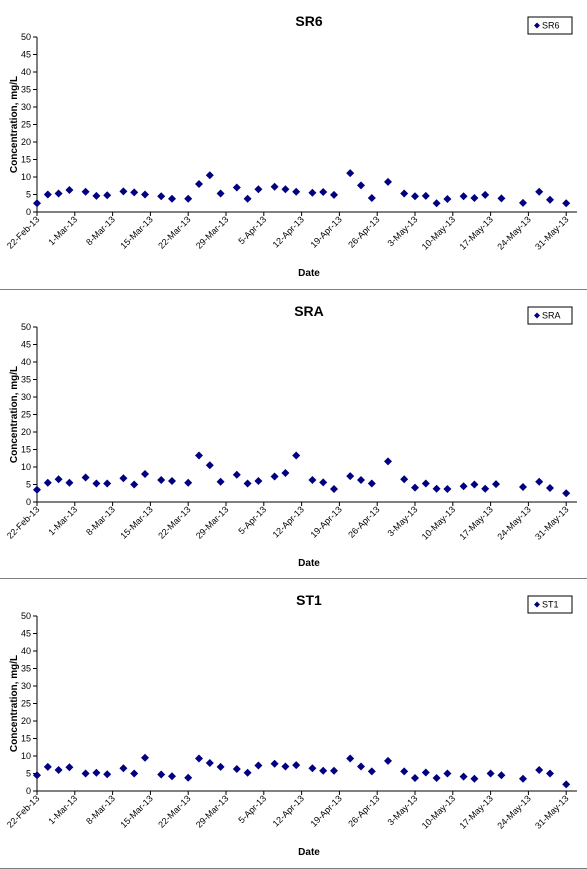 The height and width of the screenshot is (869, 587). What do you see at coordinates (551, 316) in the screenshot?
I see `legend-label: SRA` at bounding box center [551, 316].